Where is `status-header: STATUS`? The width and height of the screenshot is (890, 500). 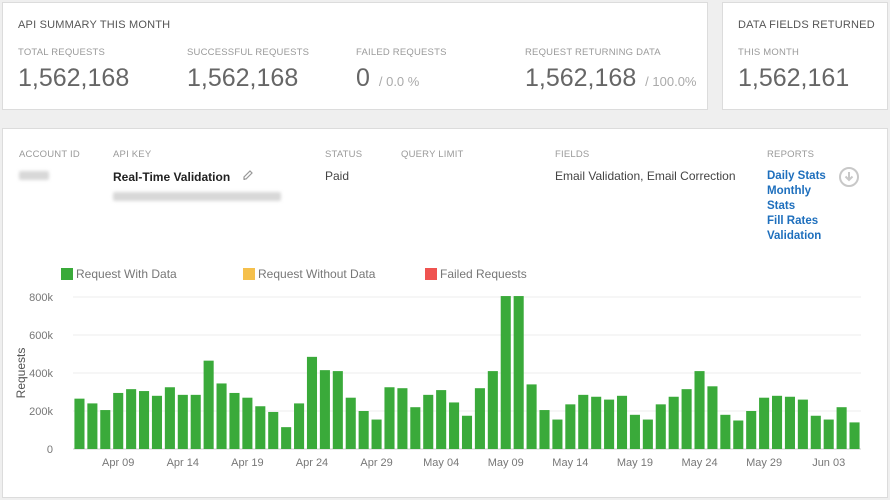 status-header: STATUS is located at coordinates (344, 154).